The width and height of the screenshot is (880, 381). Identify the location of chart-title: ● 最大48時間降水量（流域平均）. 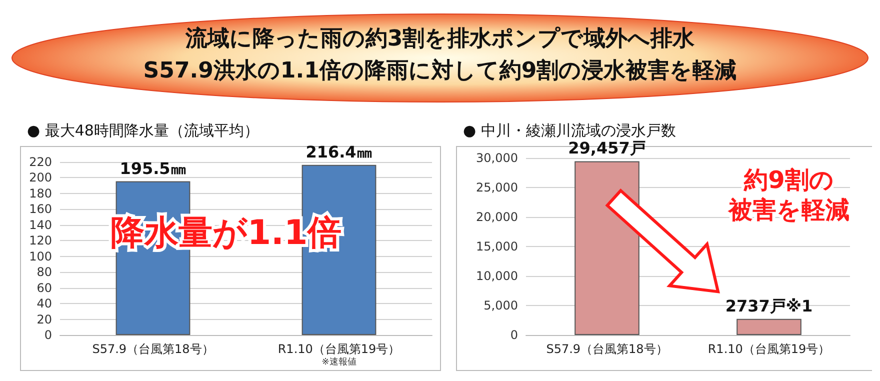
(143, 131).